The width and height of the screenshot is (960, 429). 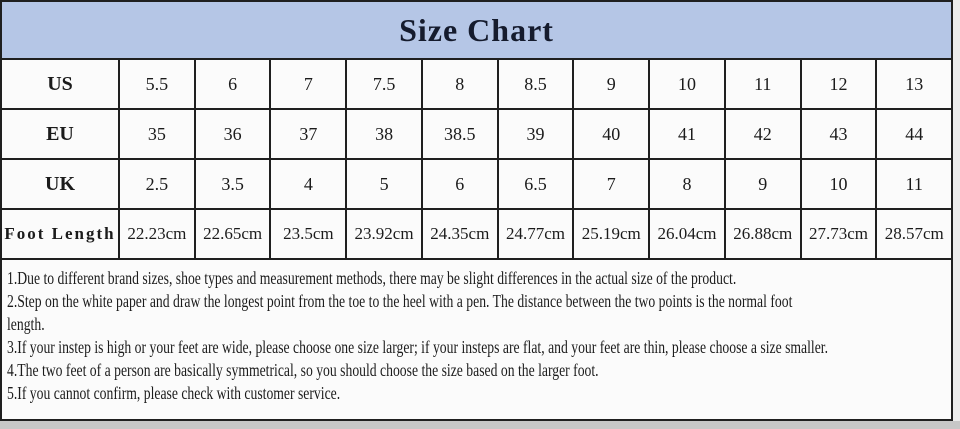 I want to click on size-cell: 23.92cm, so click(x=385, y=234).